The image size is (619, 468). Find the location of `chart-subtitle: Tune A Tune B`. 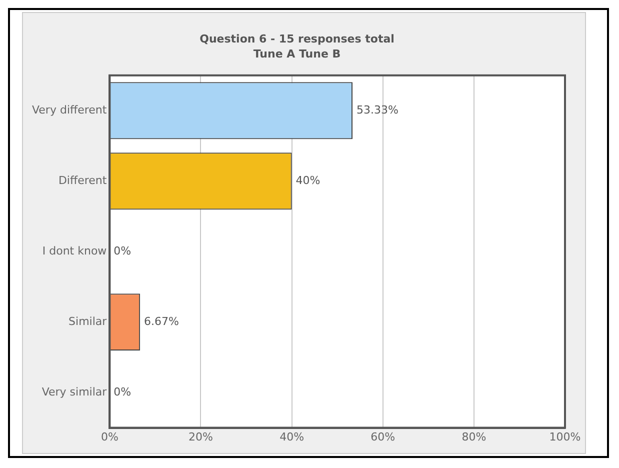

chart-subtitle: Tune A Tune B is located at coordinates (297, 54).